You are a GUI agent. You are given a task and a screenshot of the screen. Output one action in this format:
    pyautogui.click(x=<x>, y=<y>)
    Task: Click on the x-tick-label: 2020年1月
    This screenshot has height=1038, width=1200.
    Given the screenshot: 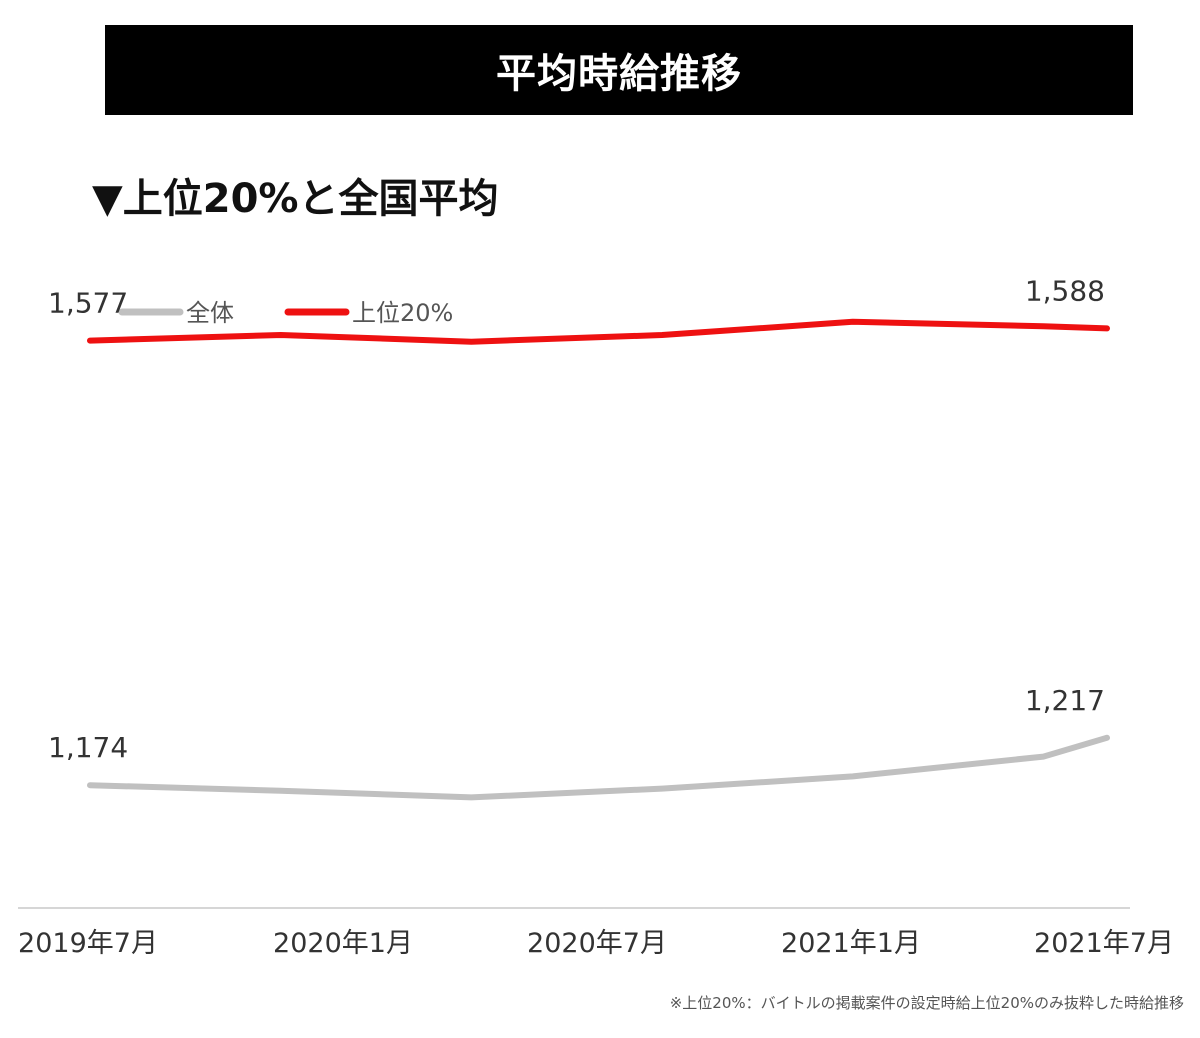 What is the action you would take?
    pyautogui.click(x=343, y=943)
    